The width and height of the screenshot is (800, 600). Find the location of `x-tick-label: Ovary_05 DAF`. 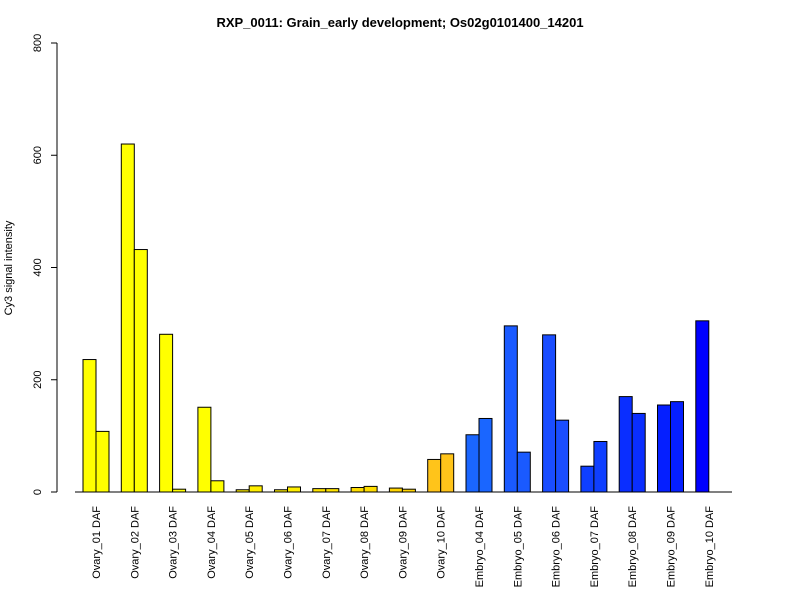

x-tick-label: Ovary_05 DAF is located at coordinates (250, 542).